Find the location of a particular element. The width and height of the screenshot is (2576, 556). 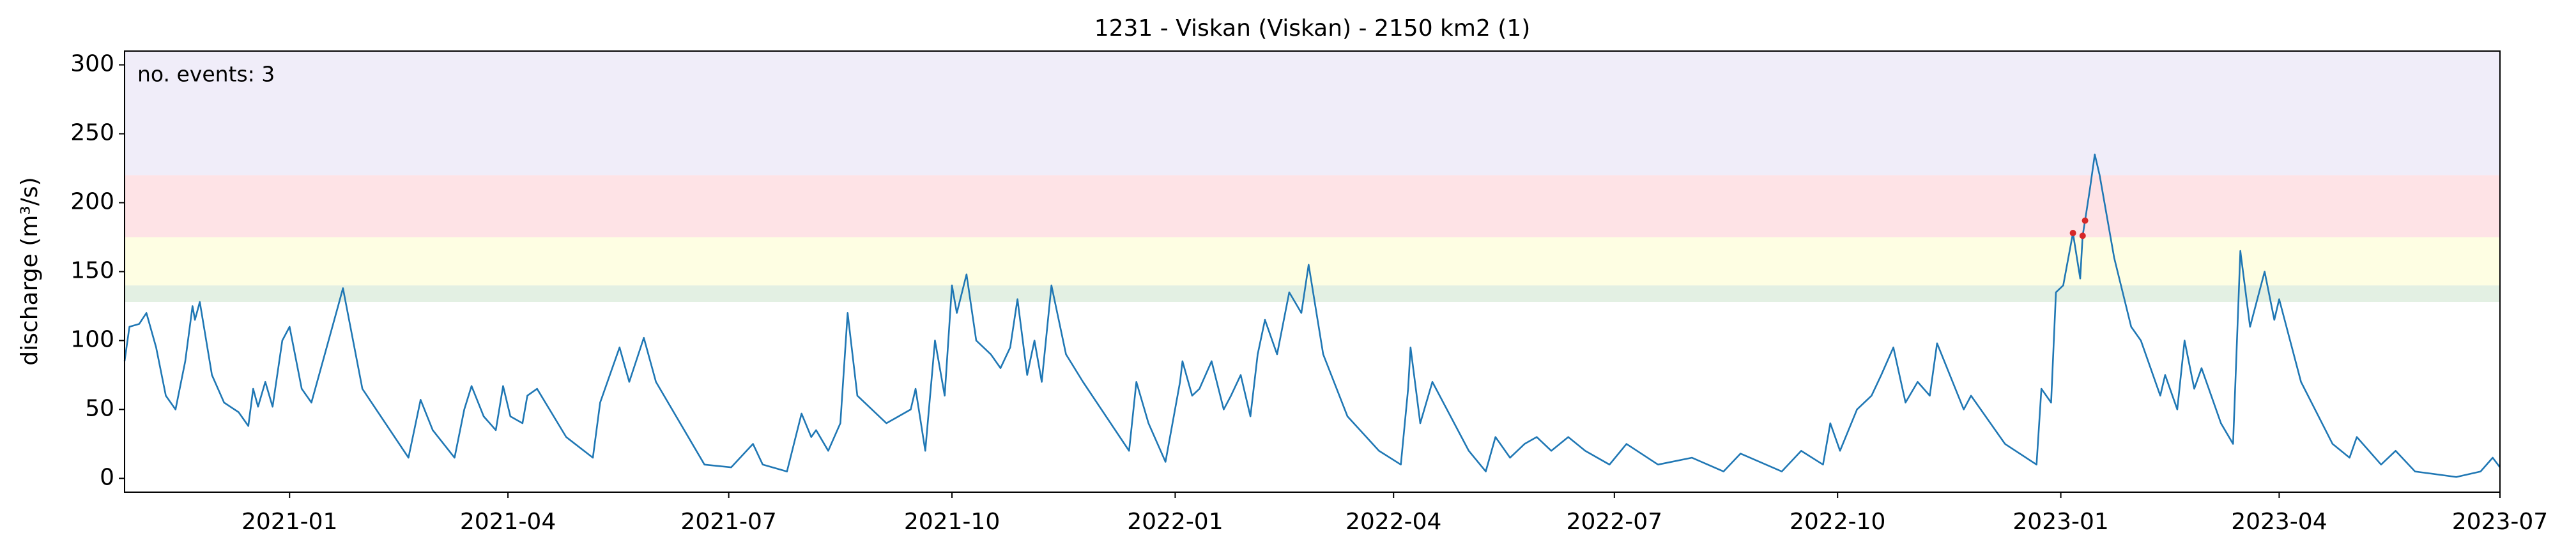

y-tick-label: 50 is located at coordinates (99, 408).